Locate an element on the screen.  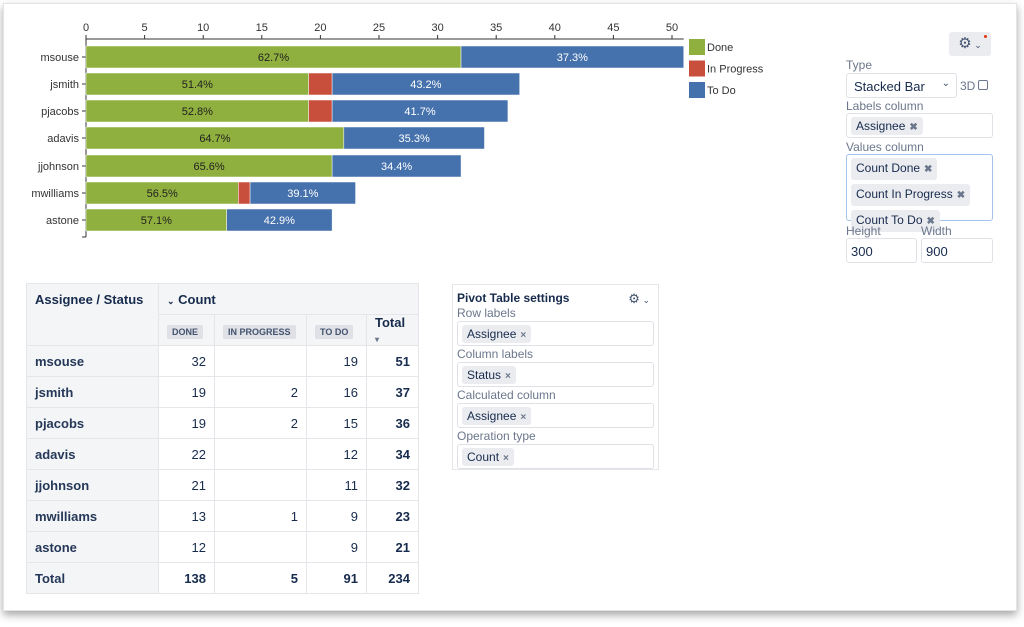
width-input: 900 is located at coordinates (957, 250).